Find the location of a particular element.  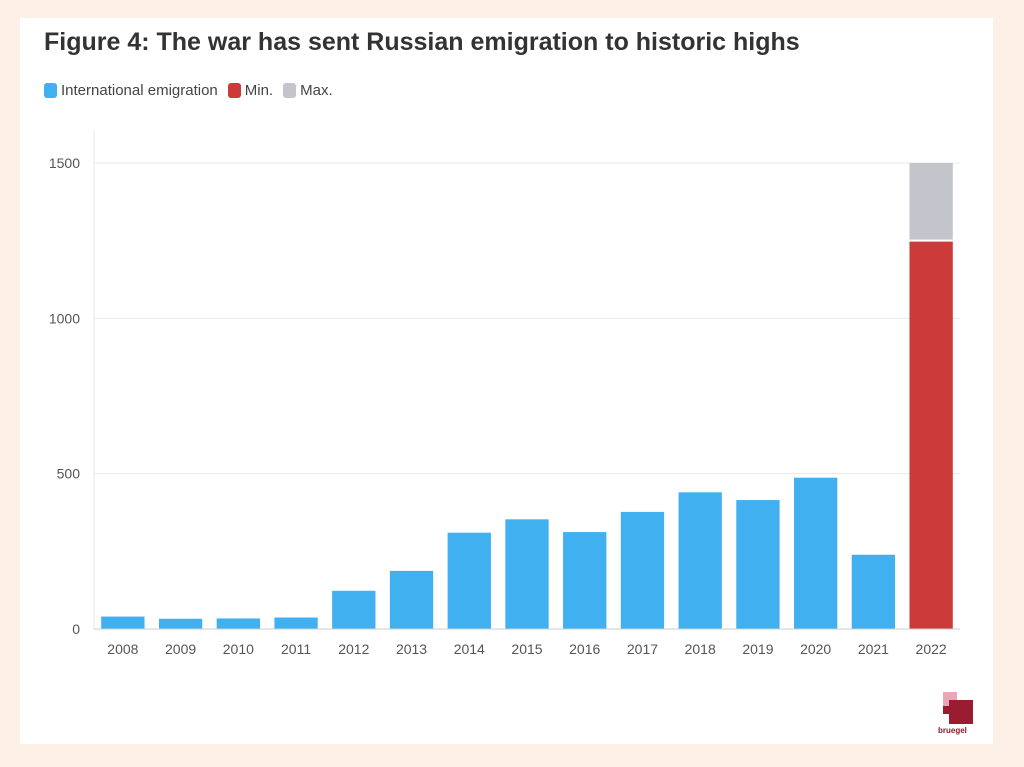

legend-swatch-min is located at coordinates (234, 90).